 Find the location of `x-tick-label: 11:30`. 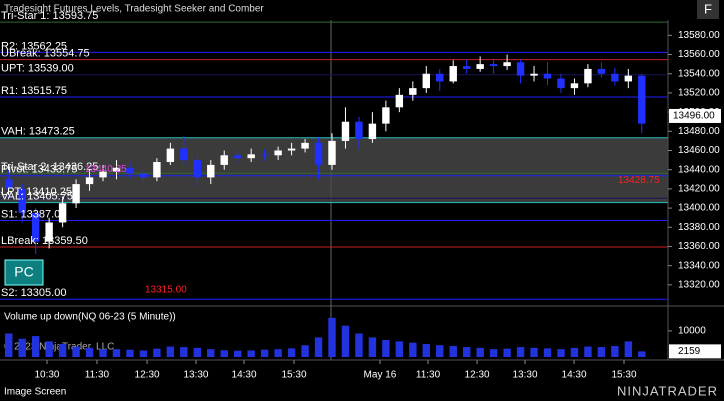

x-tick-label: 11:30 is located at coordinates (97, 375).